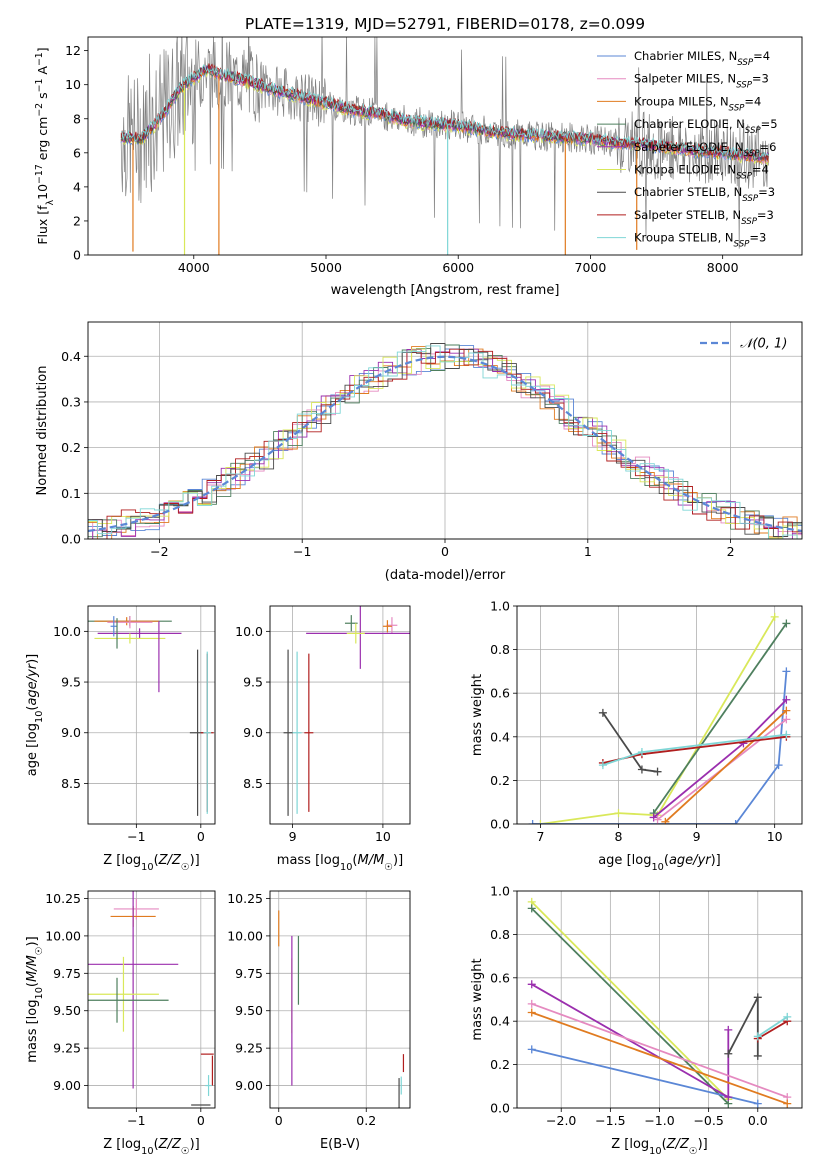 The width and height of the screenshot is (819, 1170). What do you see at coordinates (500, 977) in the screenshot?
I see `y-tick-label: 0.6` at bounding box center [500, 977].